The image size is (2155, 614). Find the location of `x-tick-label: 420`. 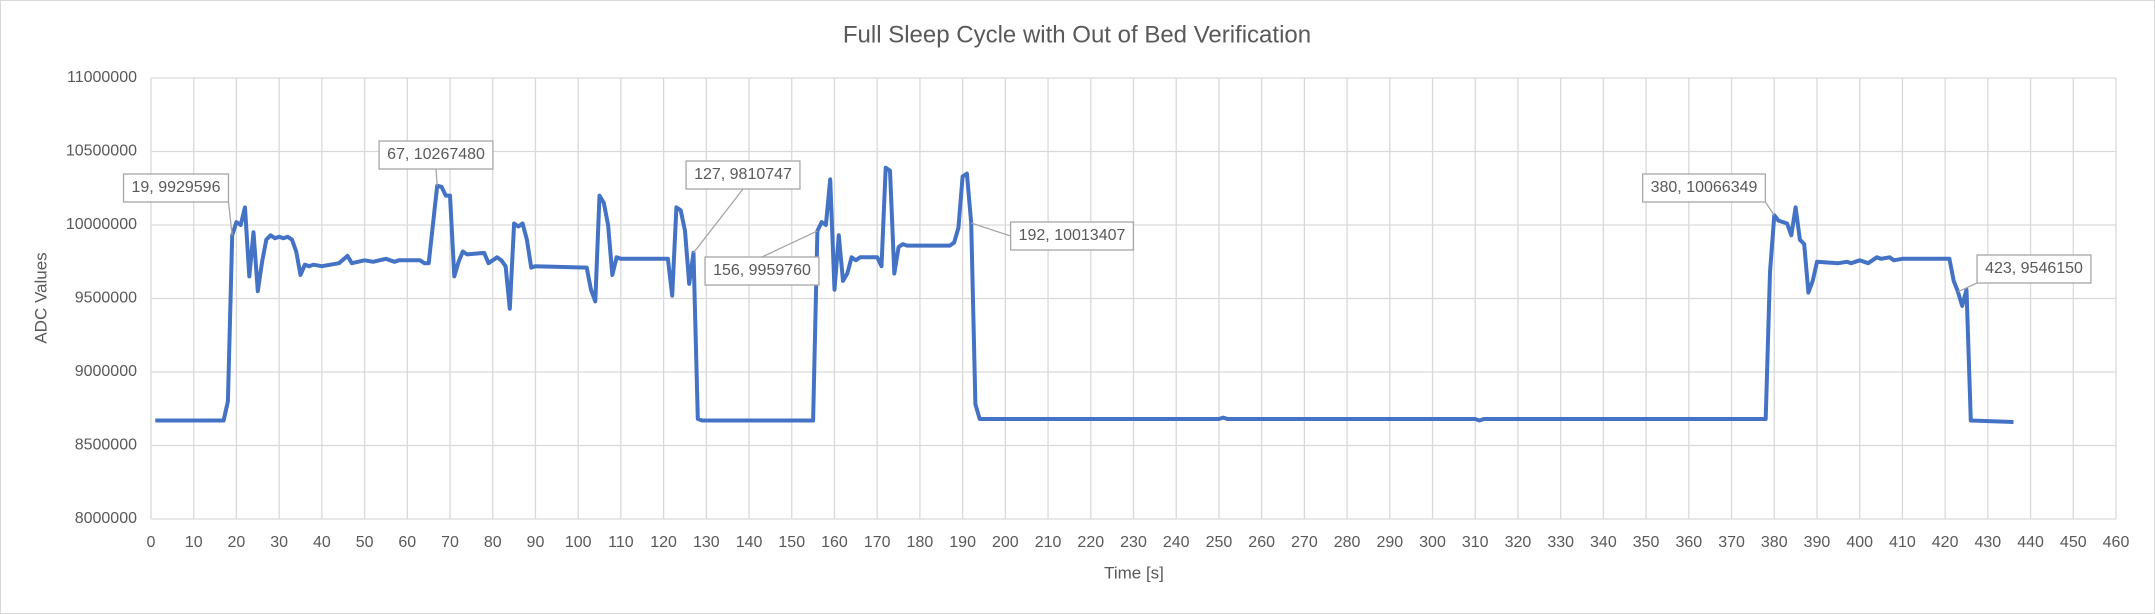

x-tick-label: 420 is located at coordinates (1945, 542).